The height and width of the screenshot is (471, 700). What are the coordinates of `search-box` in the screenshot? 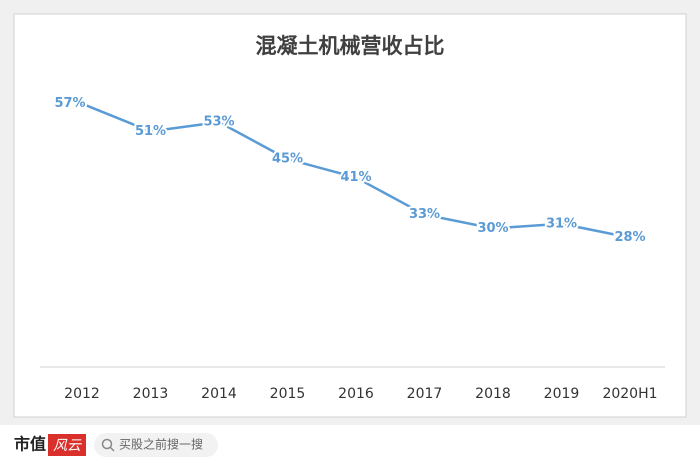 It's located at (156, 445).